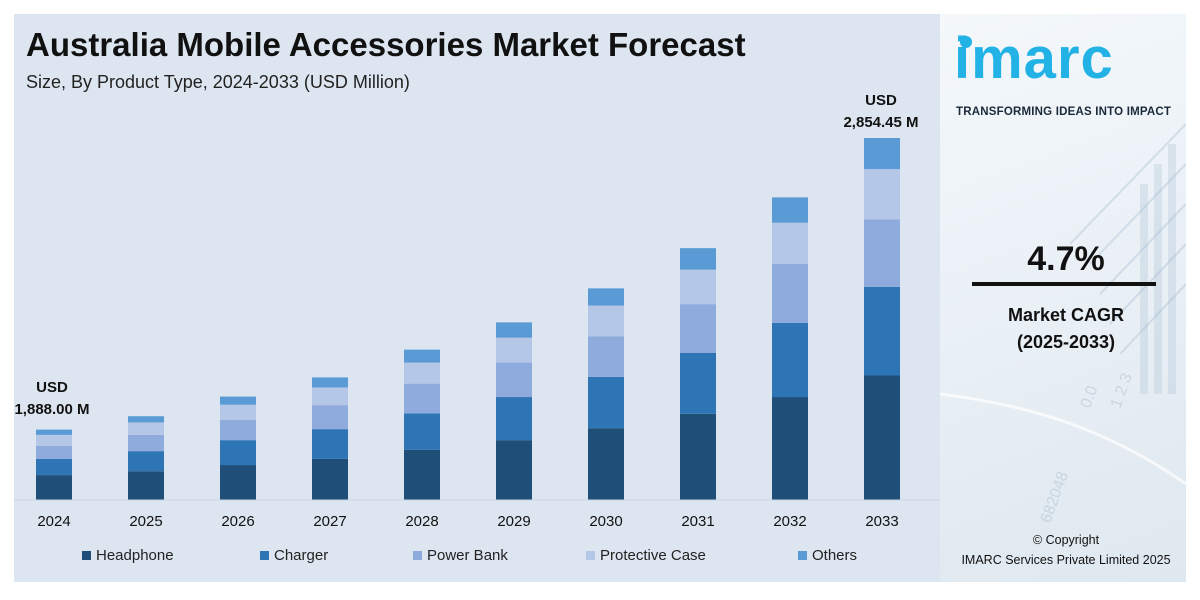  I want to click on bar-segment-protective-case-2026, so click(238, 412).